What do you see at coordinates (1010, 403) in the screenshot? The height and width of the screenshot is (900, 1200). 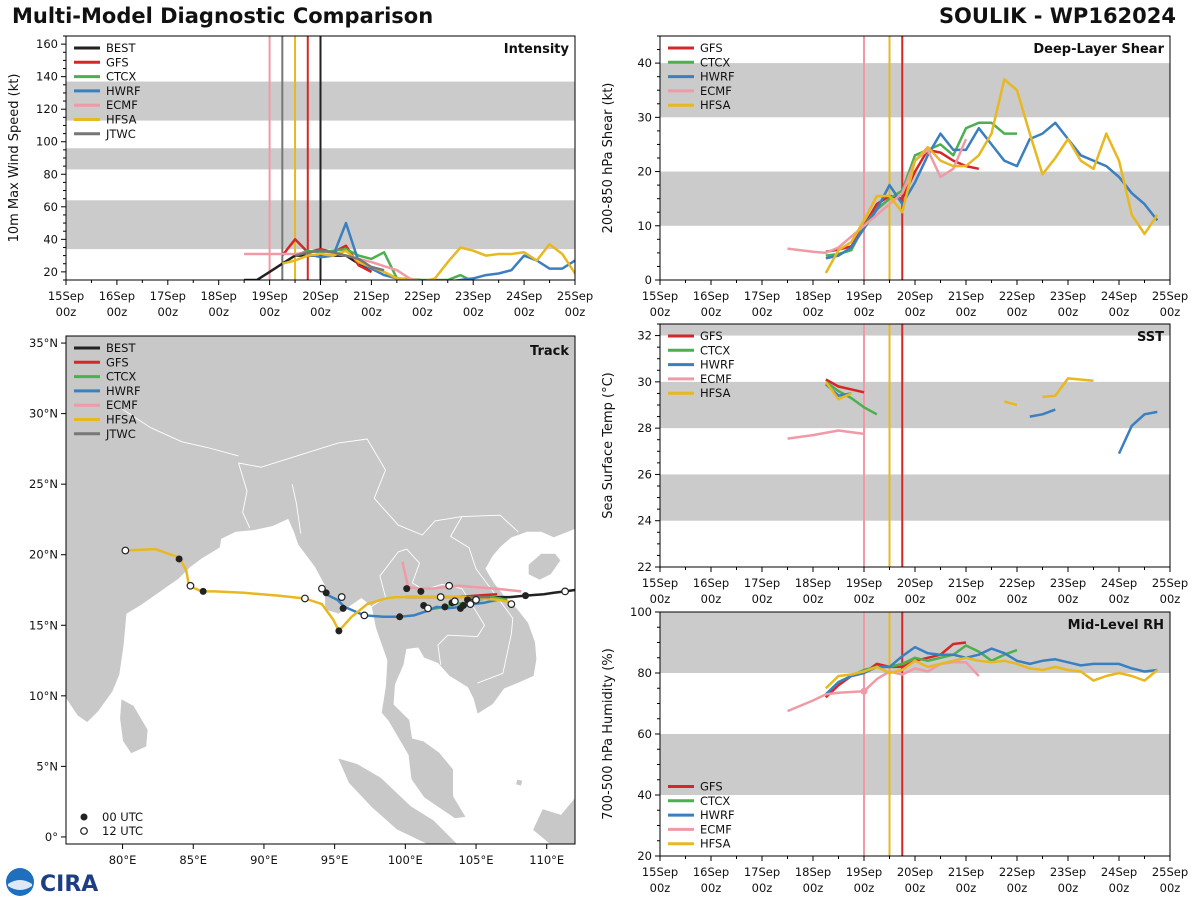 I see `series-hfsa-seg1` at bounding box center [1010, 403].